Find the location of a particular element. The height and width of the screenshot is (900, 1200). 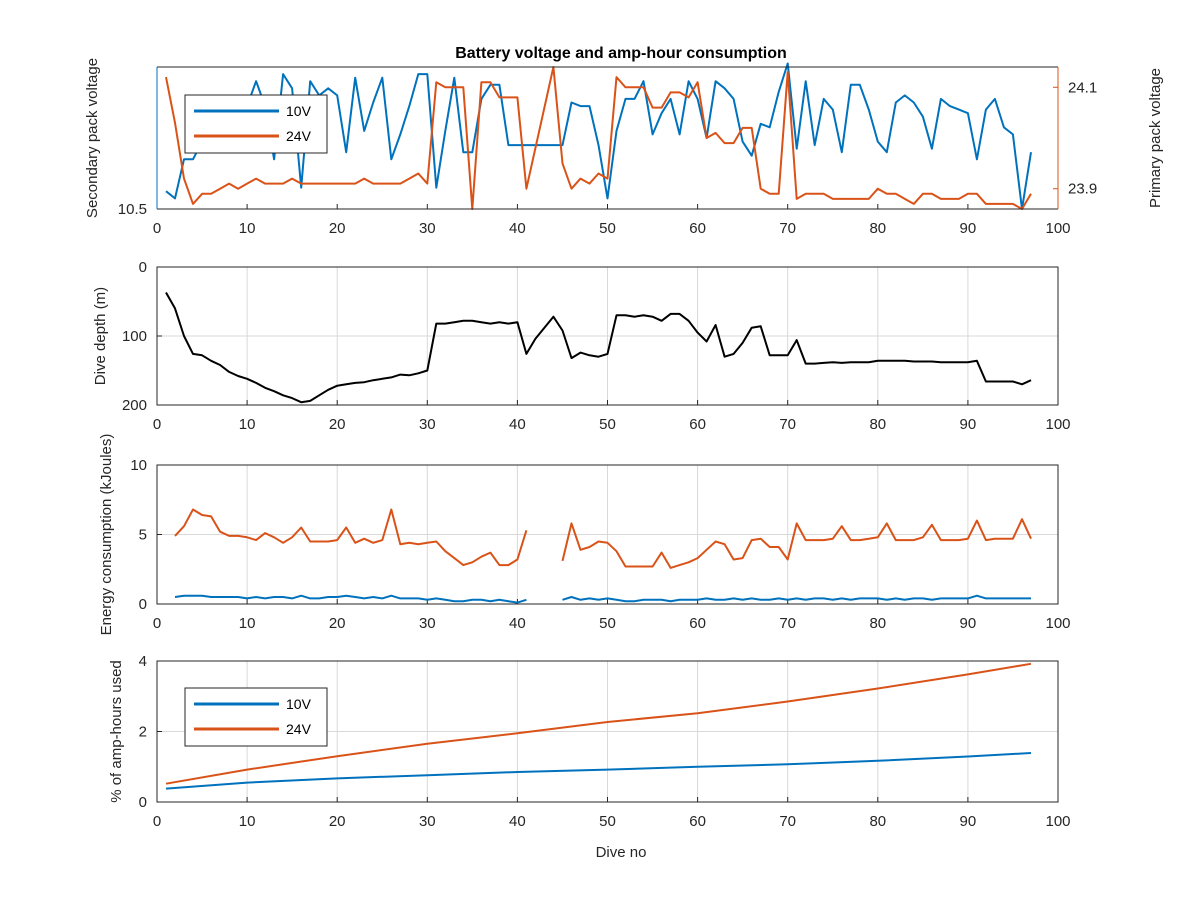

y-tick-label: 5 is located at coordinates (143, 535).